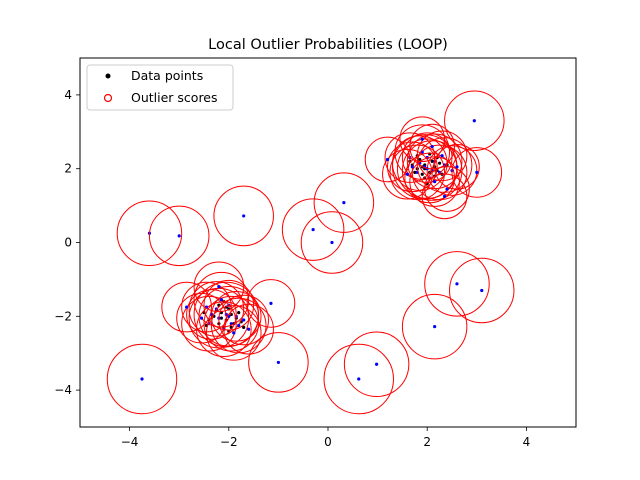 The width and height of the screenshot is (640, 480). Describe the element at coordinates (63, 390) in the screenshot. I see `y-tick-label: −4` at that location.